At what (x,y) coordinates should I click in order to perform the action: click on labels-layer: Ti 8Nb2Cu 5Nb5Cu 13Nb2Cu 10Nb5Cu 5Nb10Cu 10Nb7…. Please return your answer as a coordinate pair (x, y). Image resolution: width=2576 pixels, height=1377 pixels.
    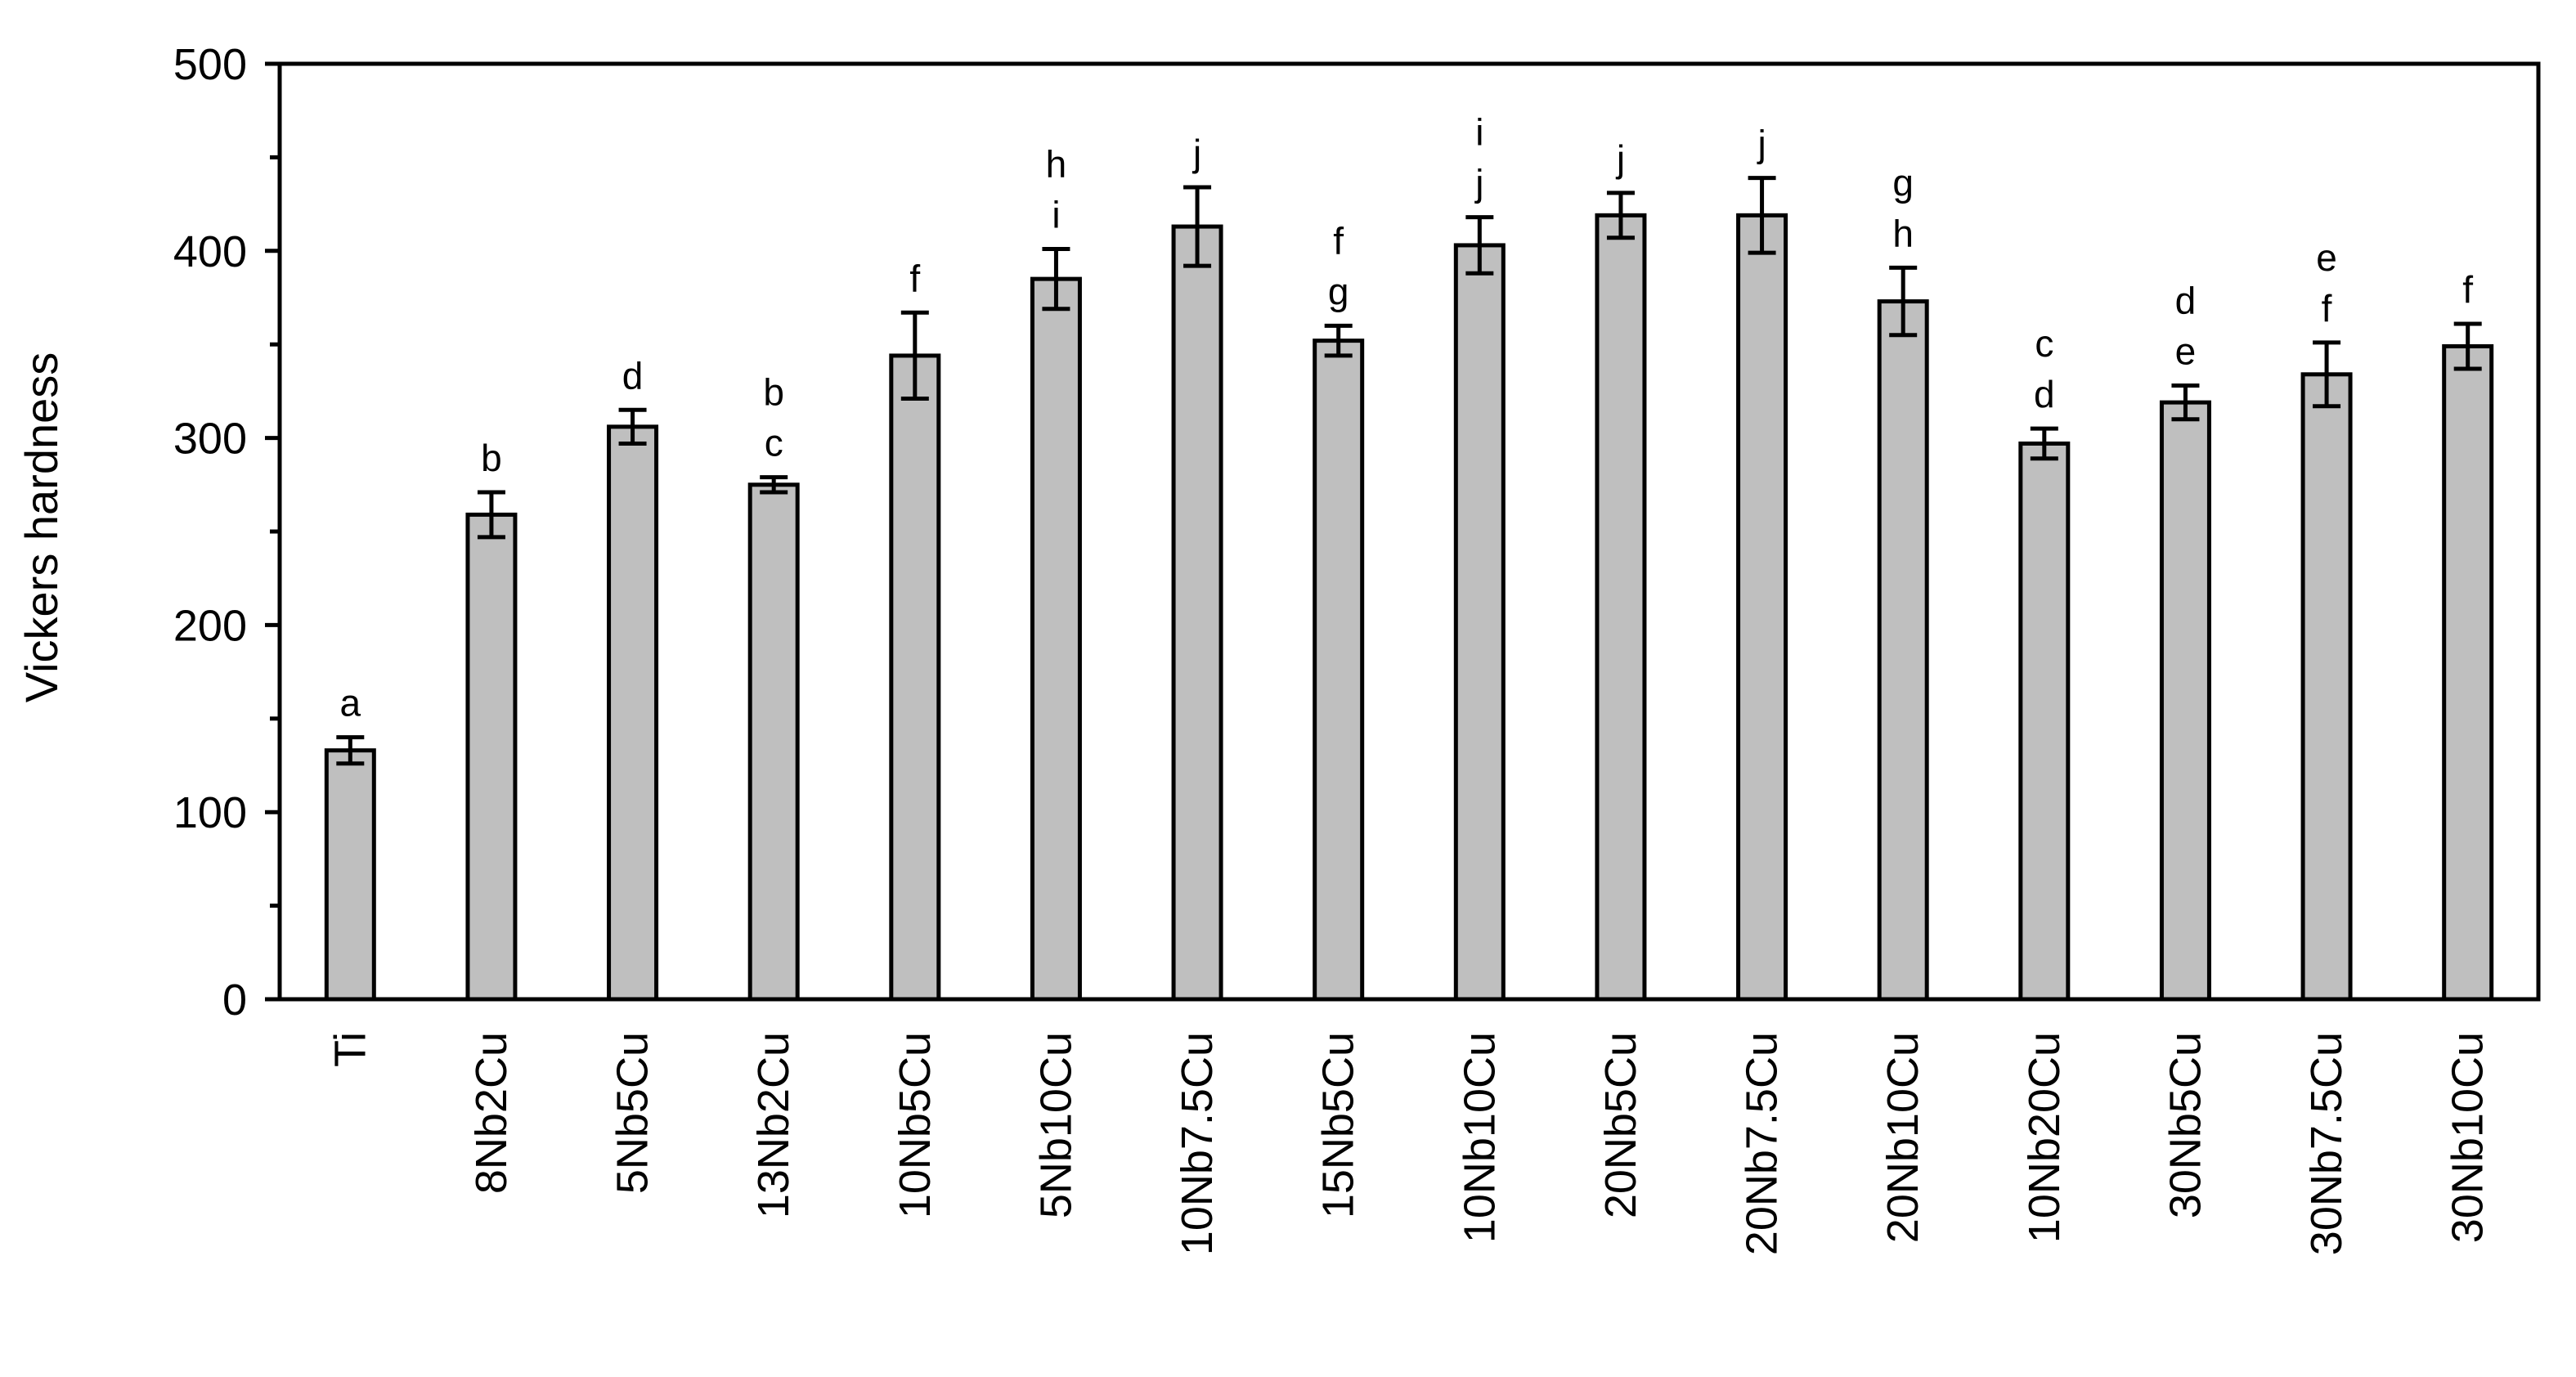
    Looking at the image, I should click on (1408, 1143).